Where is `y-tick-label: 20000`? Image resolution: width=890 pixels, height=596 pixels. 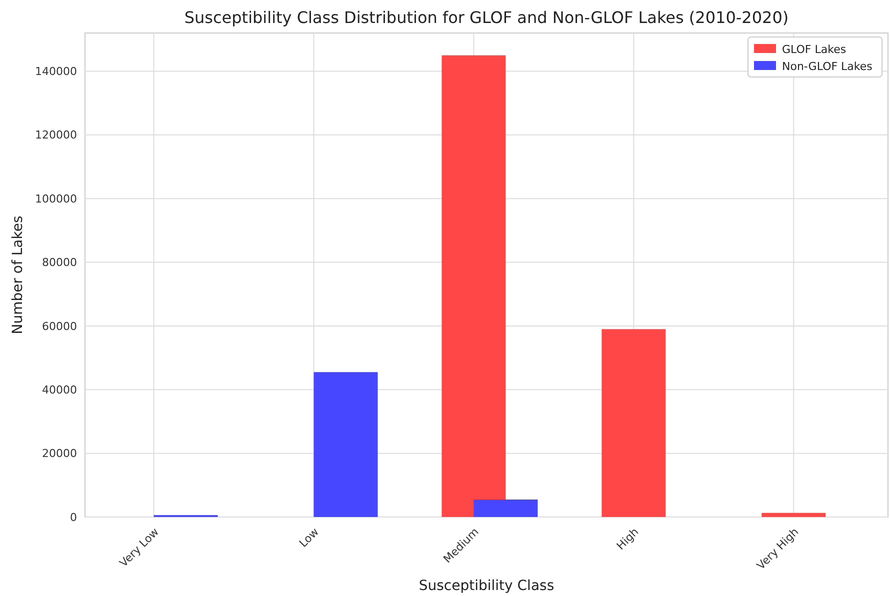 y-tick-label: 20000 is located at coordinates (59, 453).